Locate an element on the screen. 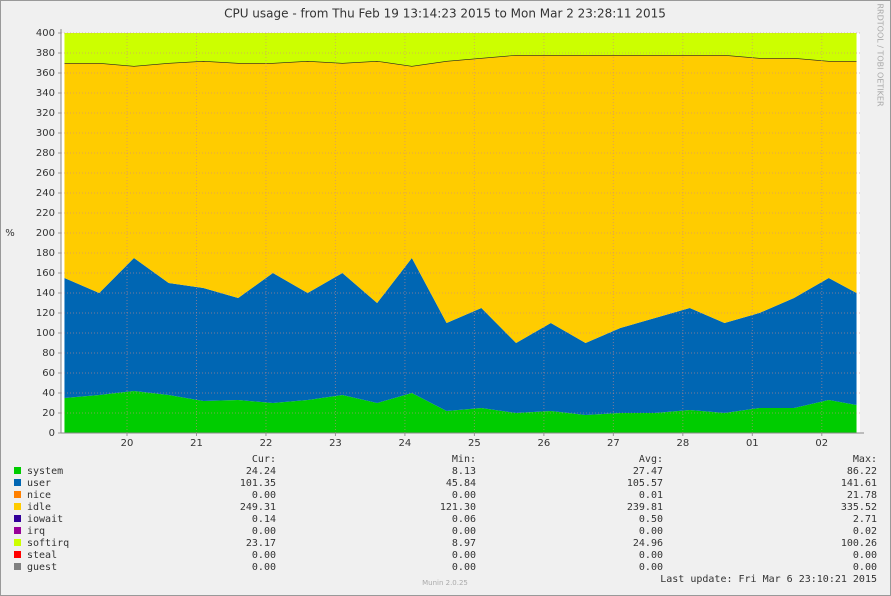 The height and width of the screenshot is (596, 891). legend-label: nice is located at coordinates (39, 495).